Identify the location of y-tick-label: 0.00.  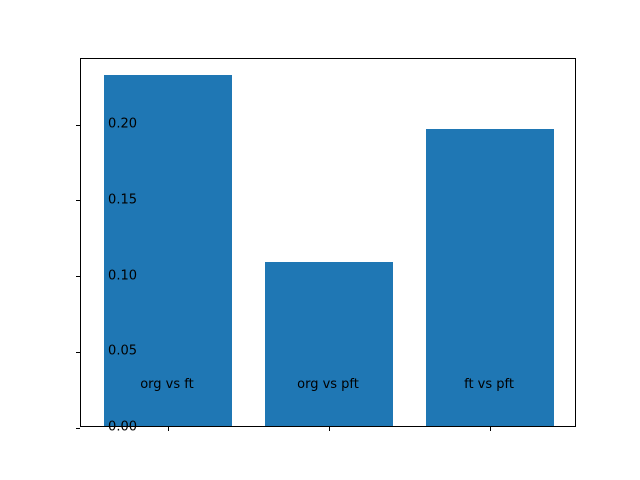
(122, 427).